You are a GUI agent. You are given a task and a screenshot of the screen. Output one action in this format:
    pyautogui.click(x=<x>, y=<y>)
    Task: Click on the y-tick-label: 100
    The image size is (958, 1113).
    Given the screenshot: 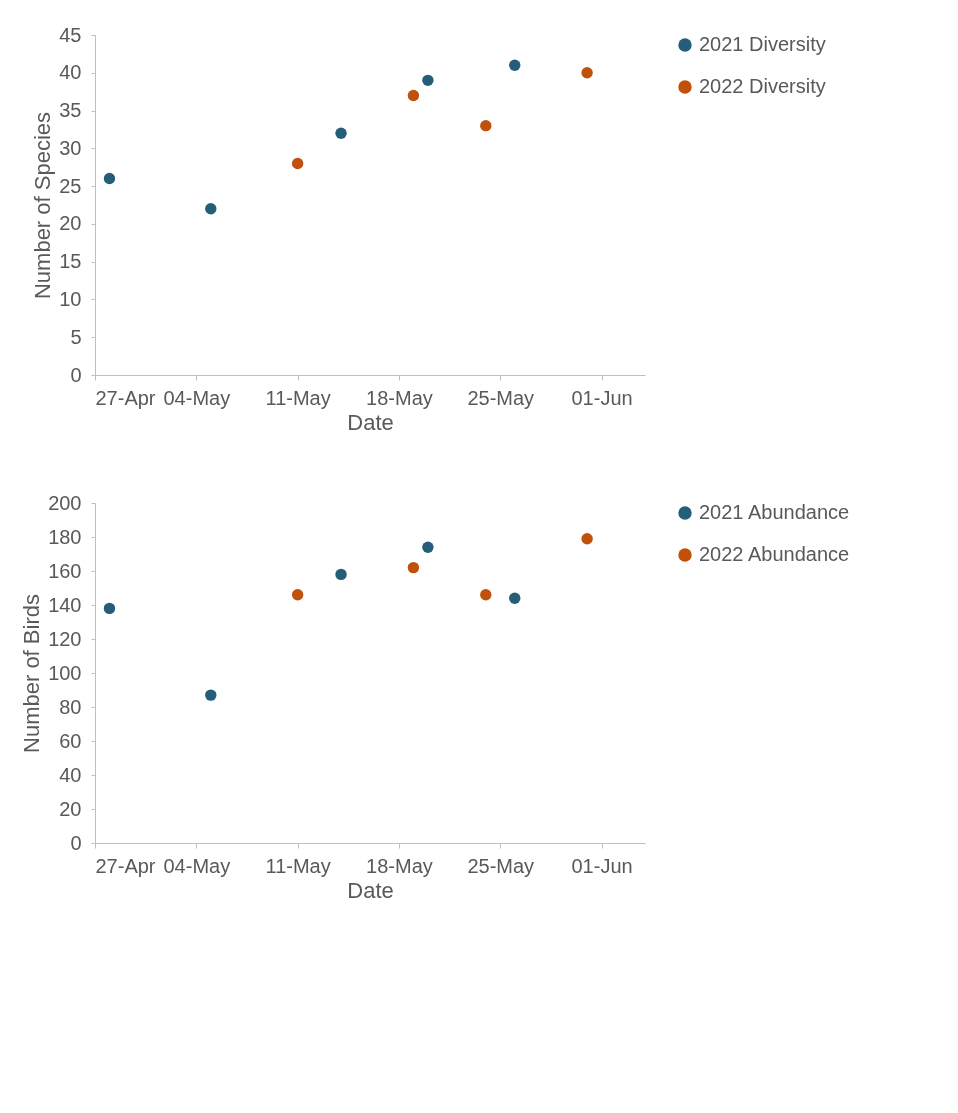 What is the action you would take?
    pyautogui.click(x=65, y=672)
    